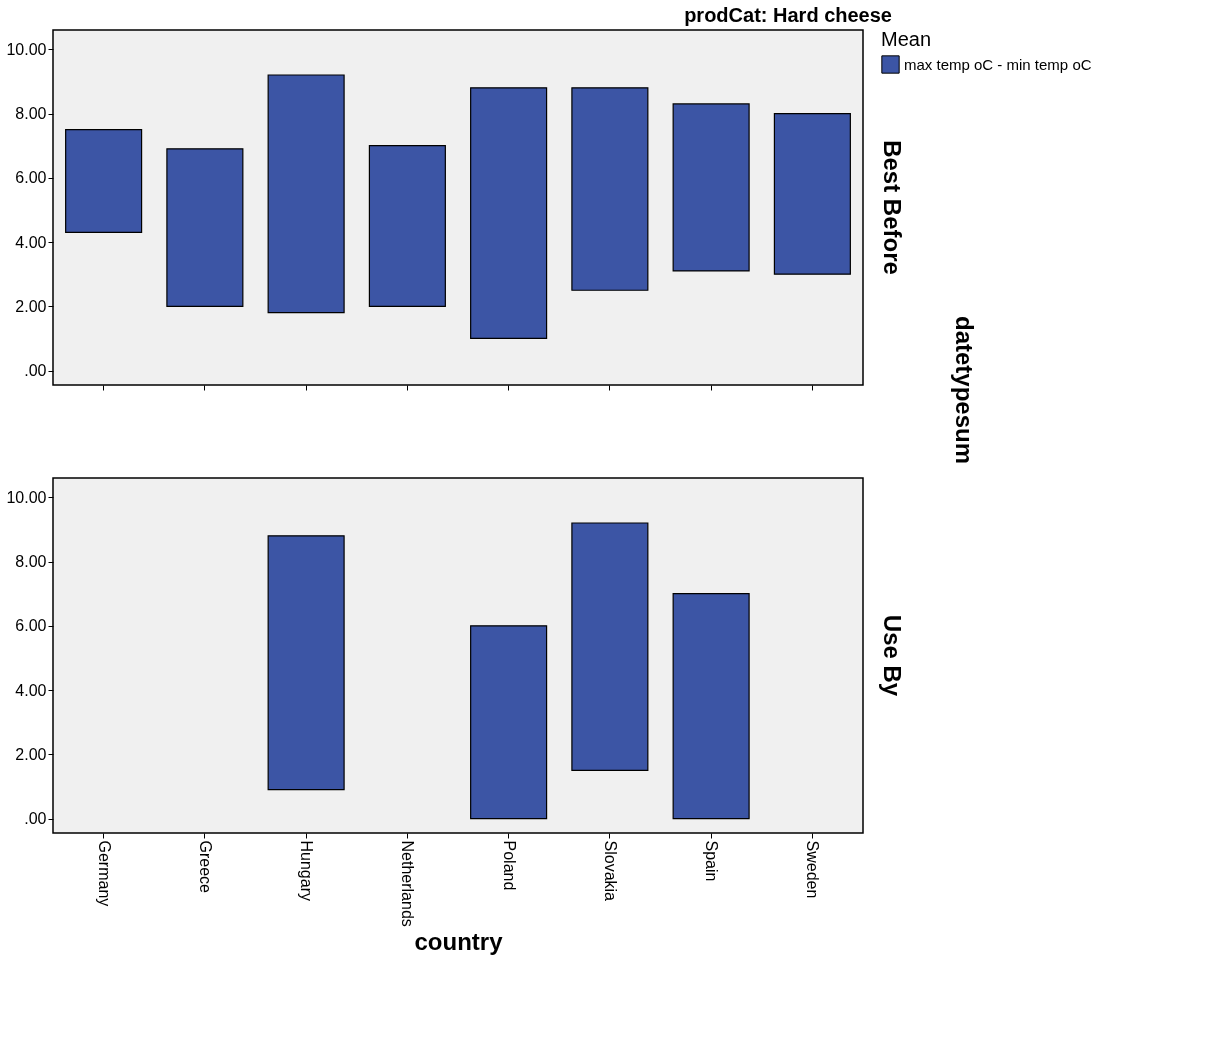 The width and height of the screenshot is (1219, 1046). What do you see at coordinates (712, 861) in the screenshot?
I see `x-tick-label: Spain` at bounding box center [712, 861].